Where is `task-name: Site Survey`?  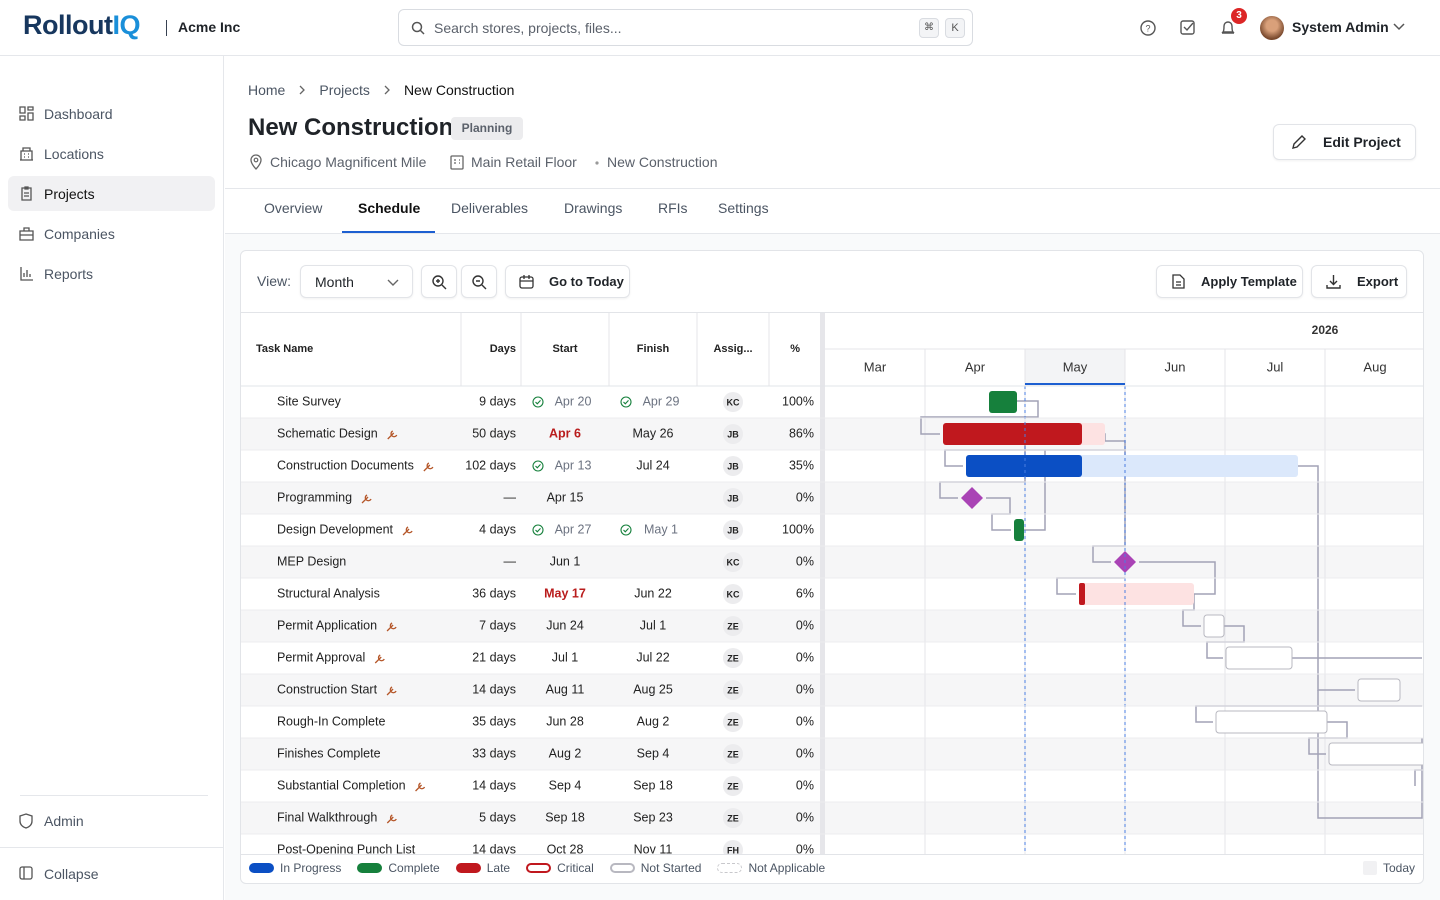 task-name: Site Survey is located at coordinates (309, 401).